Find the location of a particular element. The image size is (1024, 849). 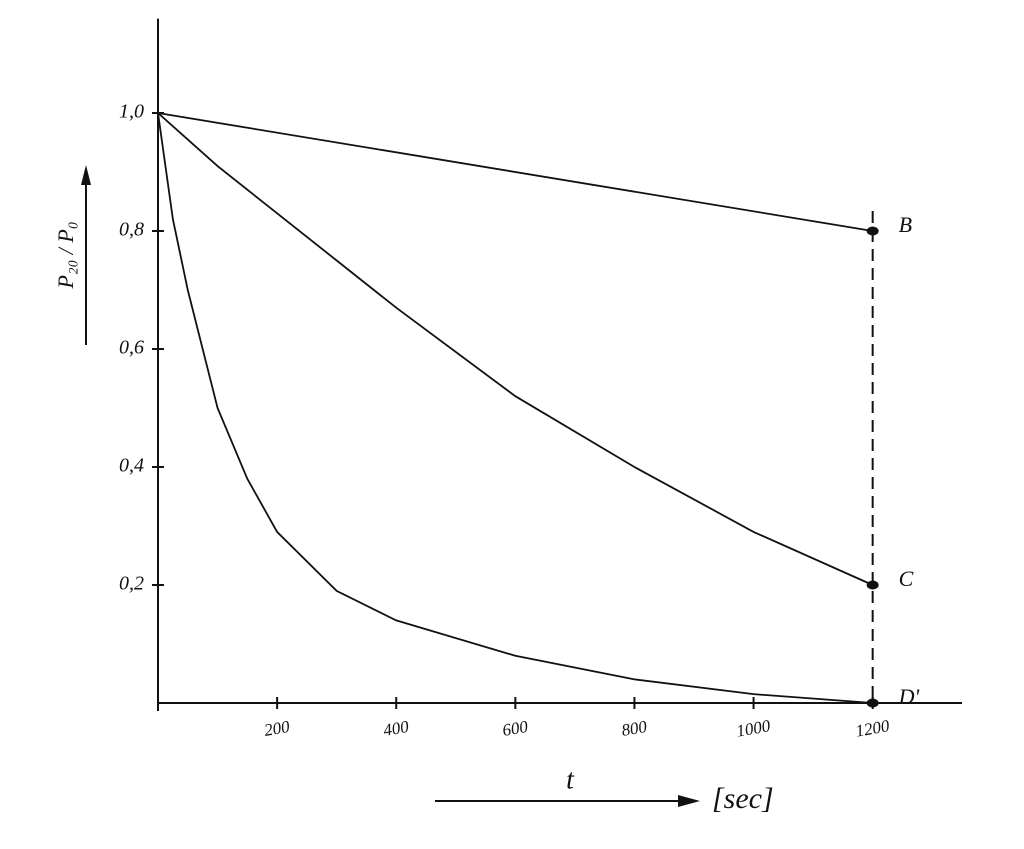

line-series is located at coordinates (515, 172).